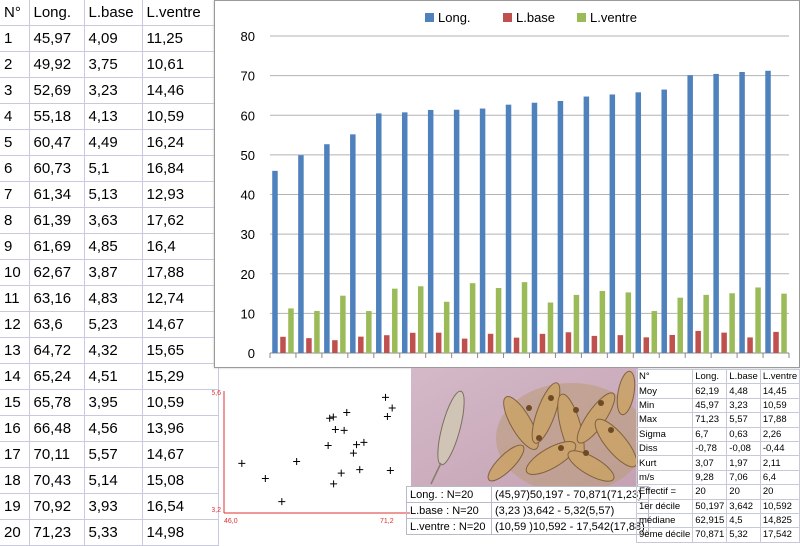 The image size is (800, 546). What do you see at coordinates (180, 402) in the screenshot?
I see `lventre-cell: 10,59` at bounding box center [180, 402].